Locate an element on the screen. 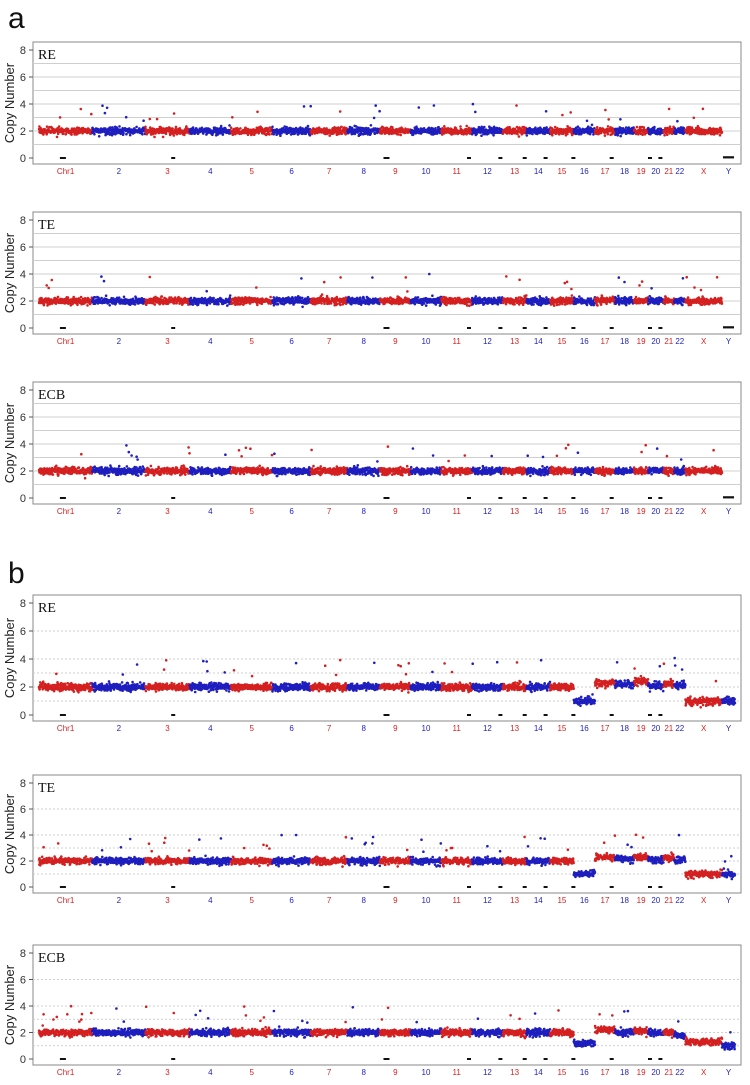  chromosome-label: 9 is located at coordinates (395, 171).